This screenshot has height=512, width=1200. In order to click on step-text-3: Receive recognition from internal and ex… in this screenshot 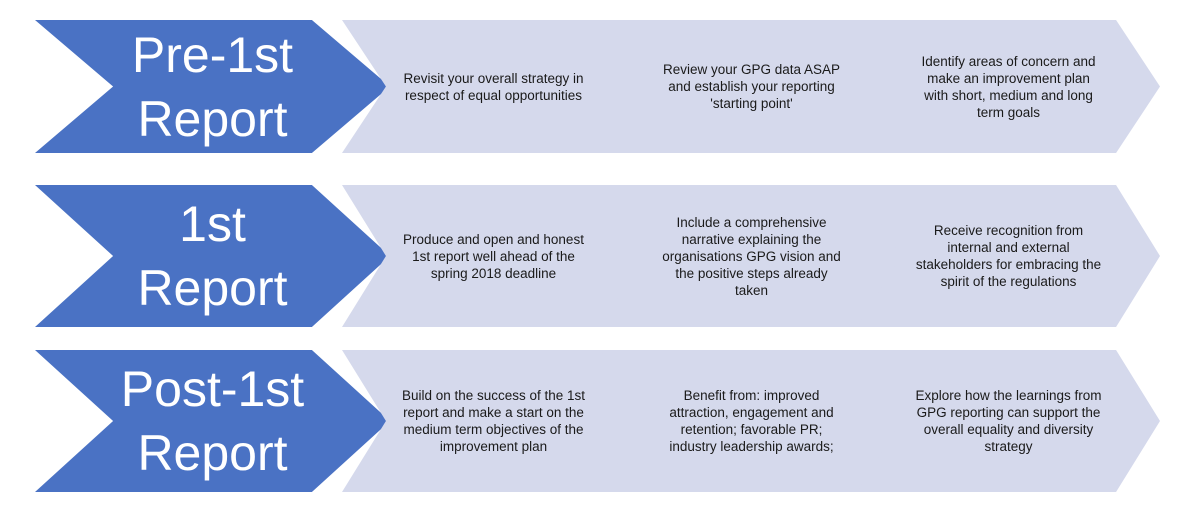, I will do `click(1008, 256)`.